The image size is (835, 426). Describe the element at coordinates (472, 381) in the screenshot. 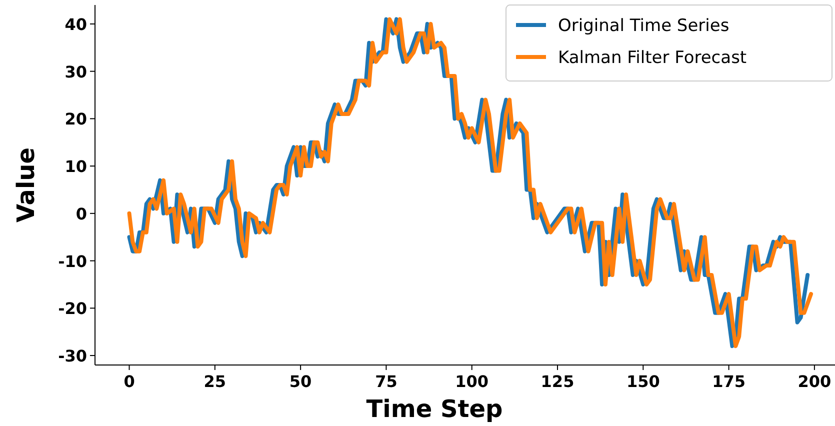

I see `x-tick-label: 100` at that location.